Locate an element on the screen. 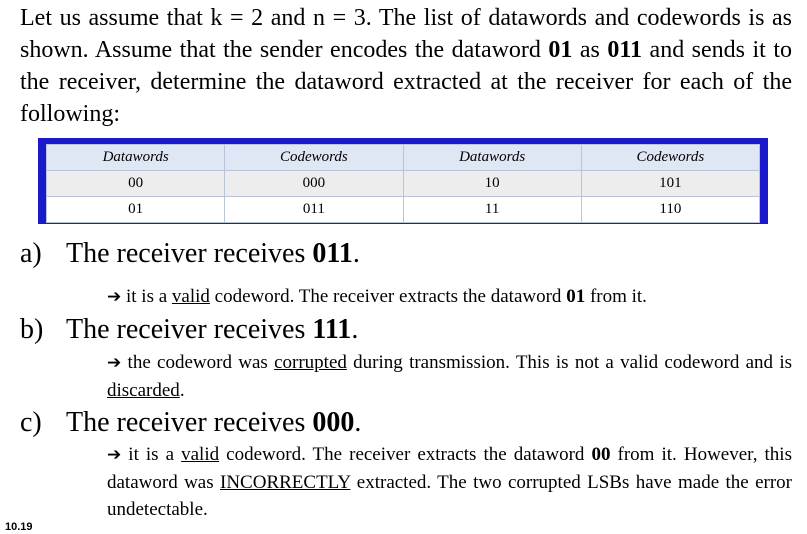  intro-codeword: 011 is located at coordinates (625, 50).